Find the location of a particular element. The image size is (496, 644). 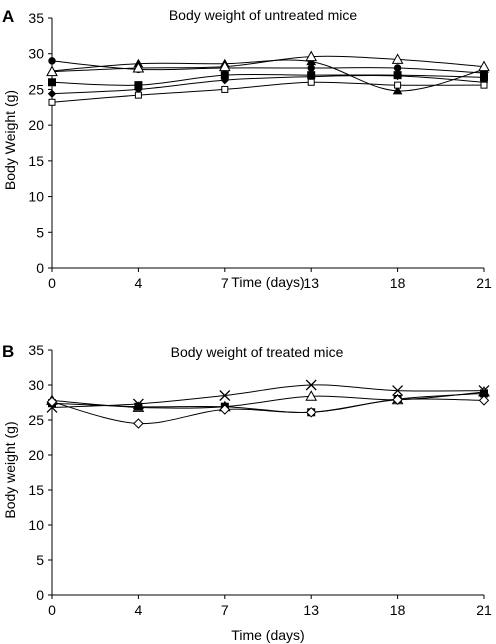

panel-label-b: B is located at coordinates (8, 351).